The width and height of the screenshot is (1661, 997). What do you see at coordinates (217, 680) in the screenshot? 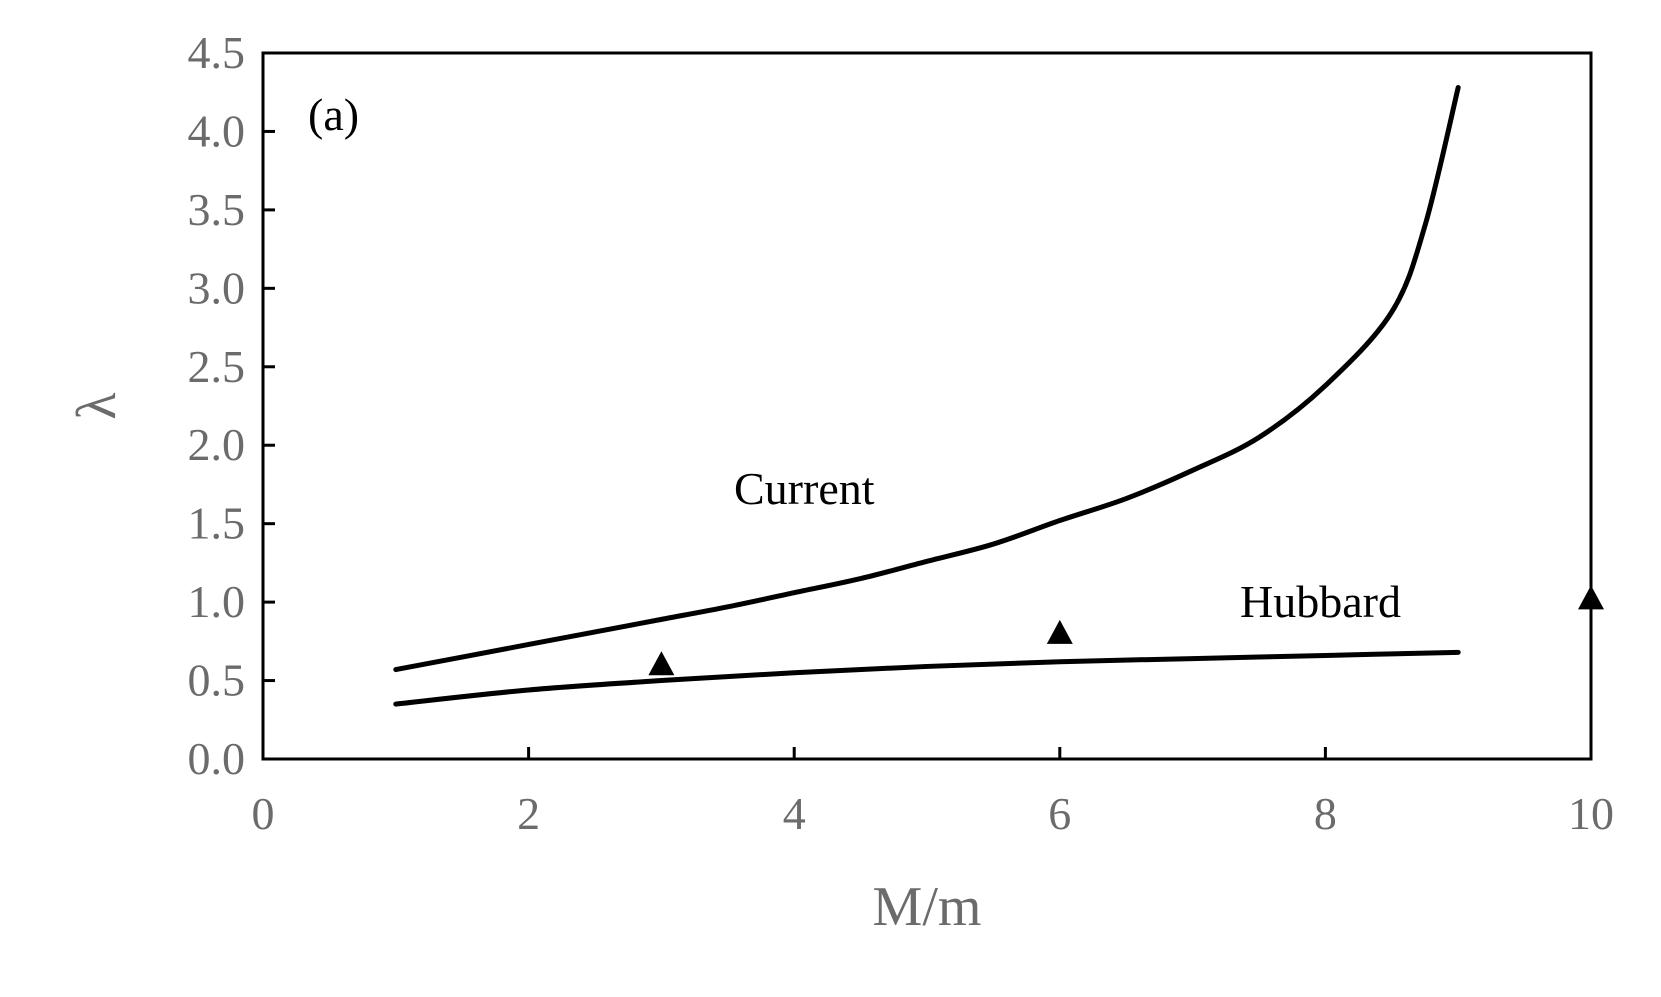
I see `y-tick-label: 0.5` at bounding box center [217, 680].